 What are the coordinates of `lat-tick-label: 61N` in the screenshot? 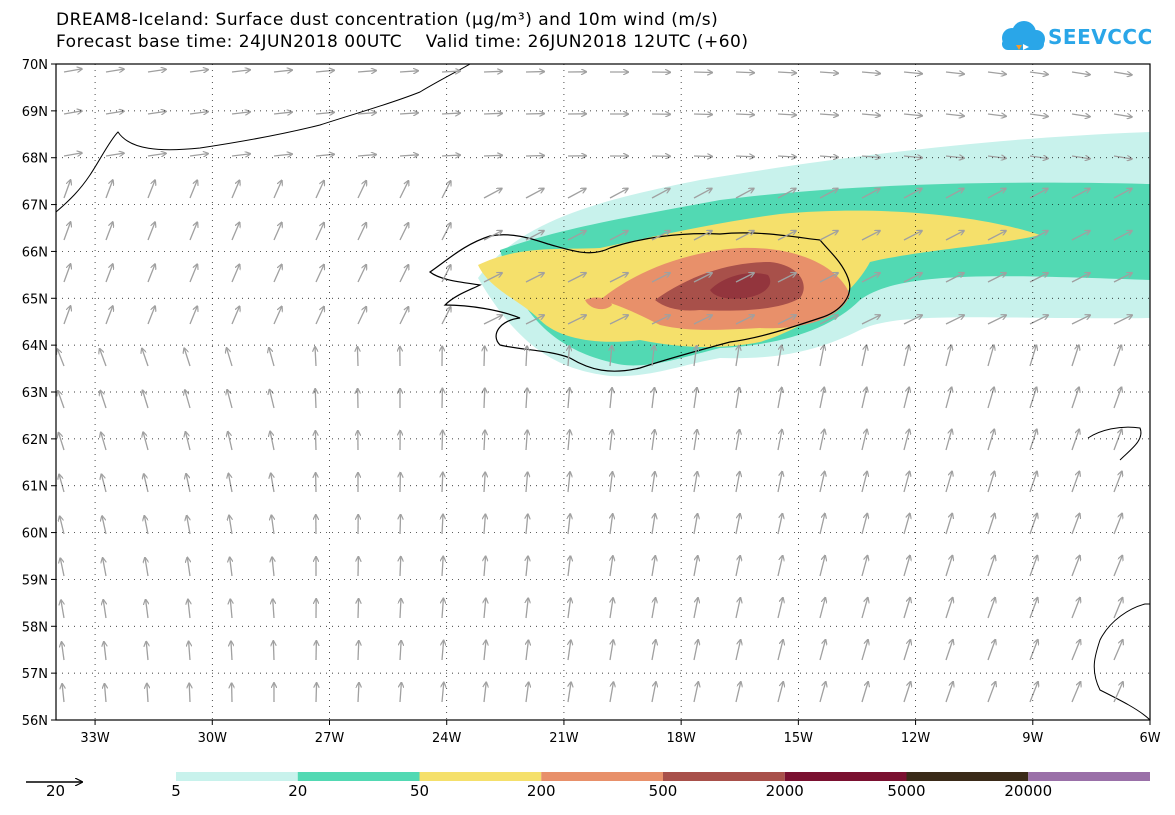 It's located at (35, 487).